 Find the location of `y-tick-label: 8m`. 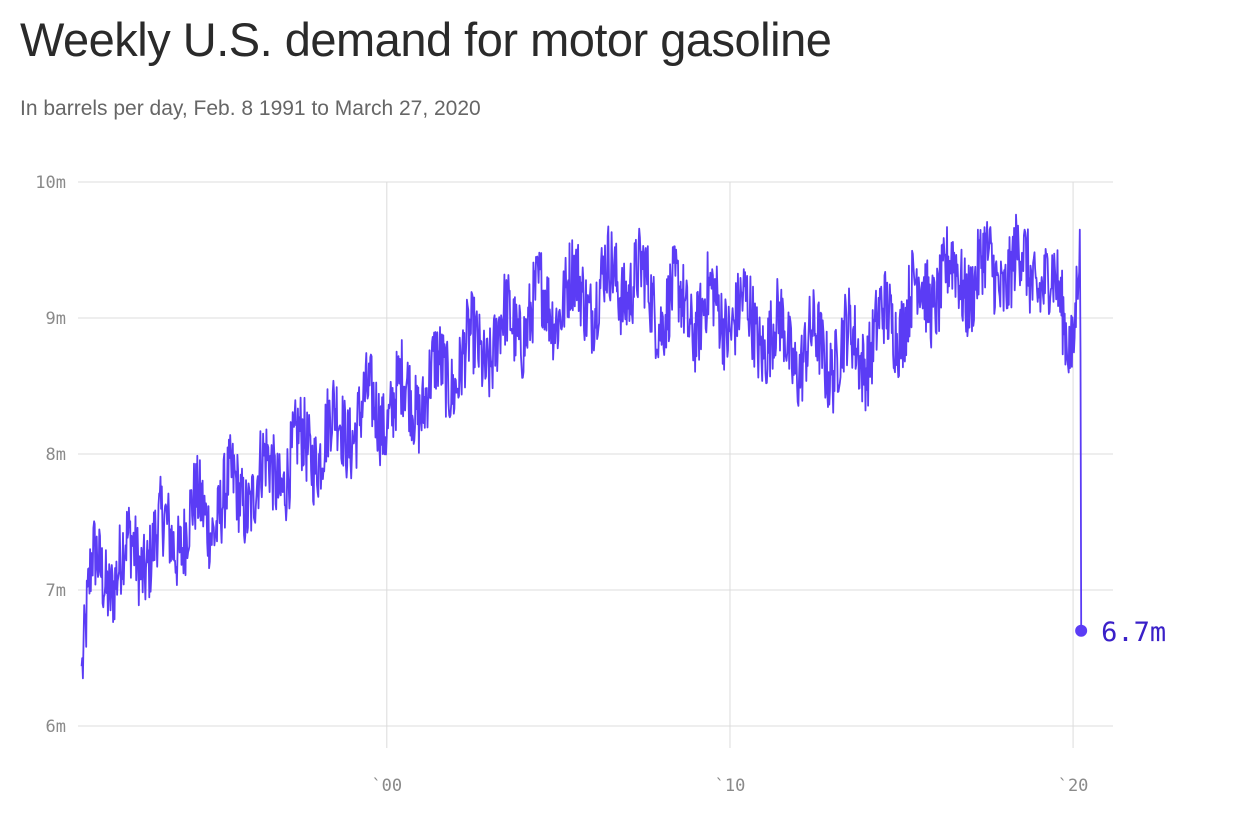

y-tick-label: 8m is located at coordinates (56, 455).